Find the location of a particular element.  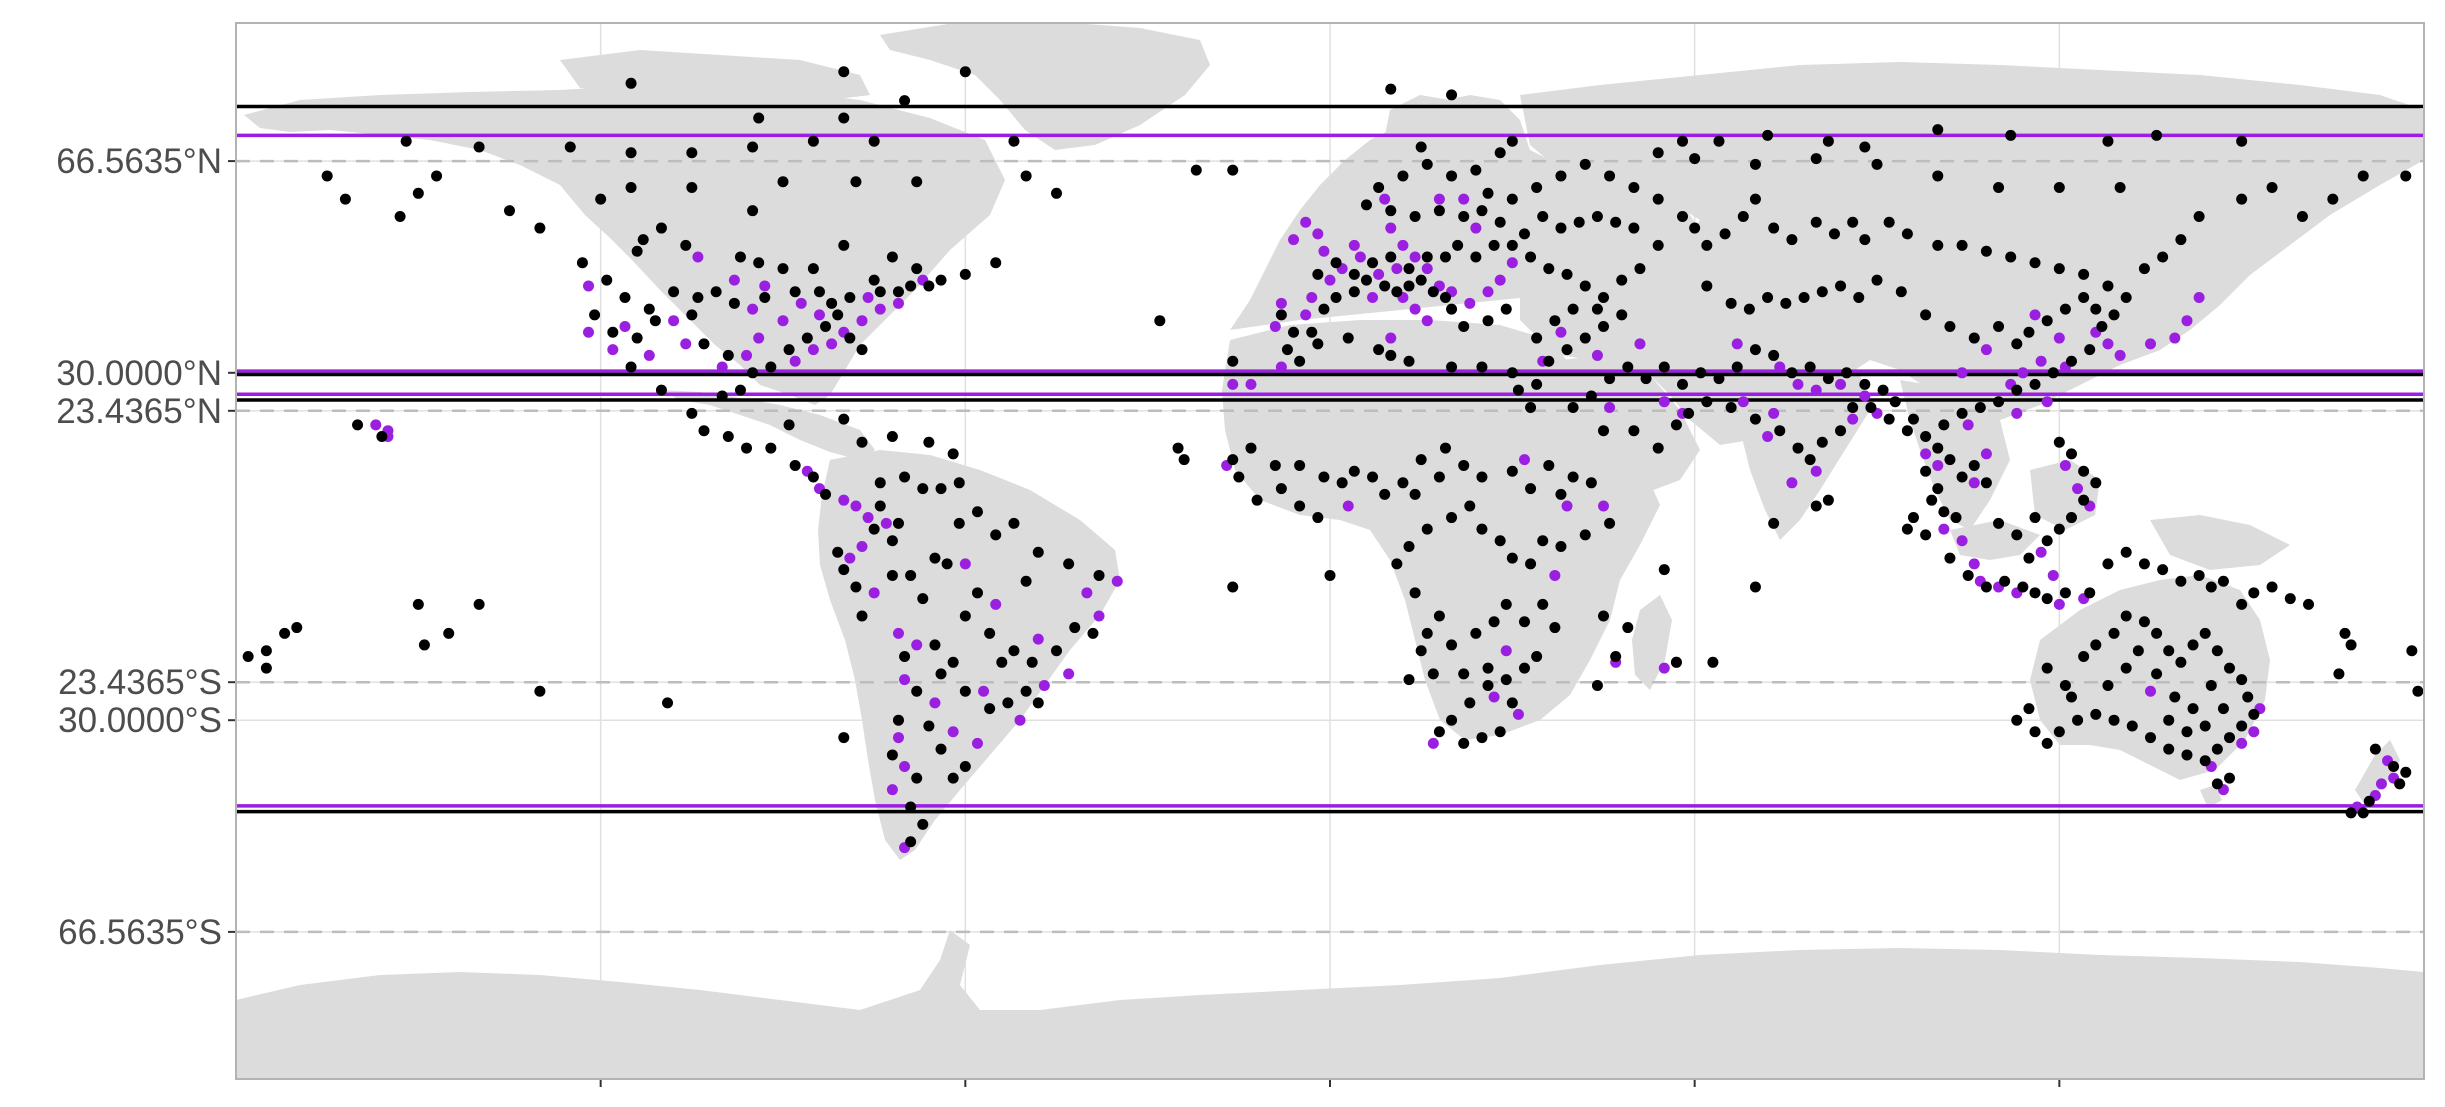

land-tasmania is located at coordinates (2211, 796).